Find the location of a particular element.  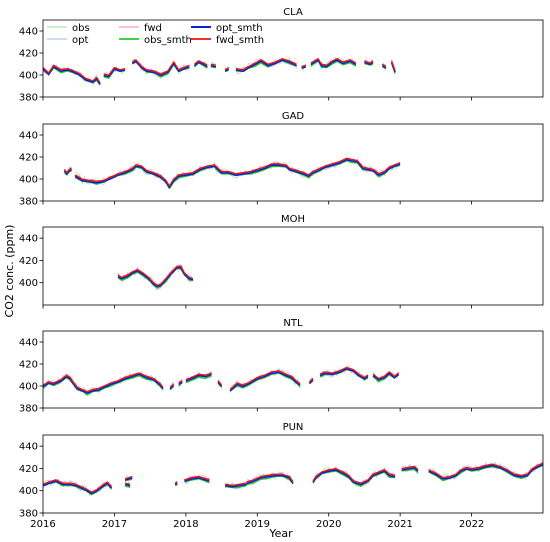

x-tick-label: 2017 is located at coordinates (114, 524).